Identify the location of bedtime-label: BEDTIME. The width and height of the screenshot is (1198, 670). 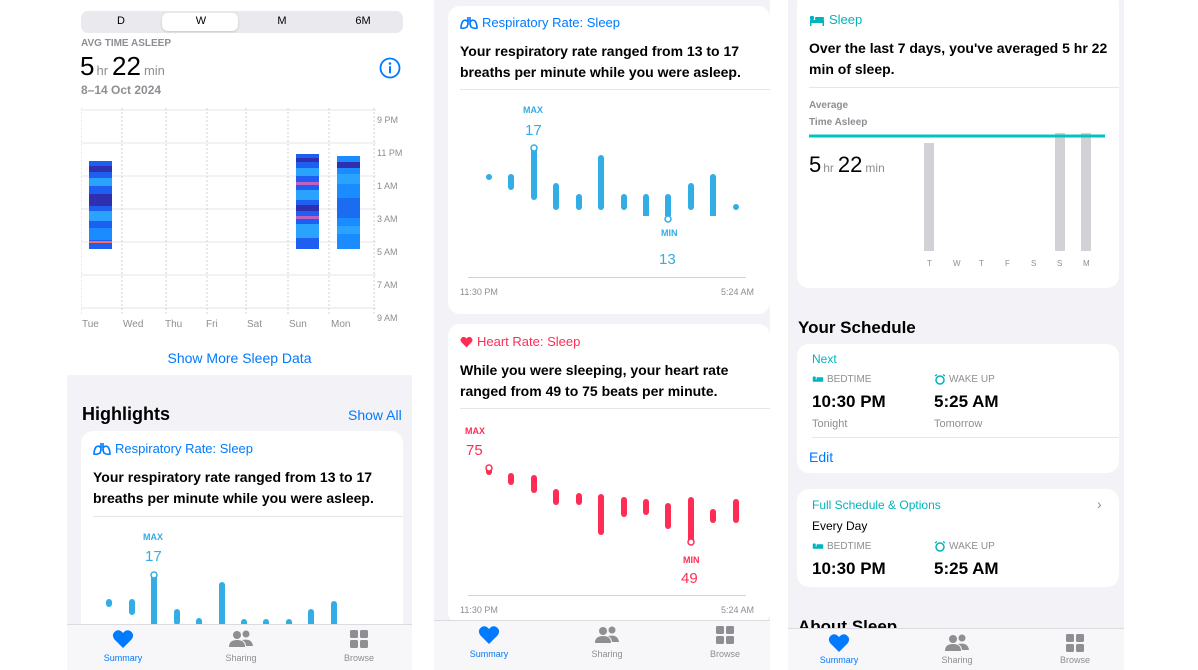
(849, 546).